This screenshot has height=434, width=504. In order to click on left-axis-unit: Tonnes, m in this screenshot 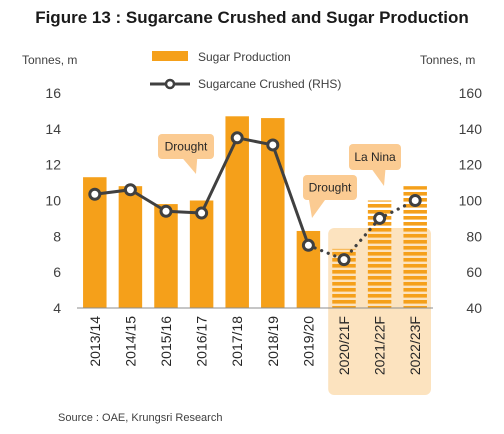, I will do `click(49, 60)`.